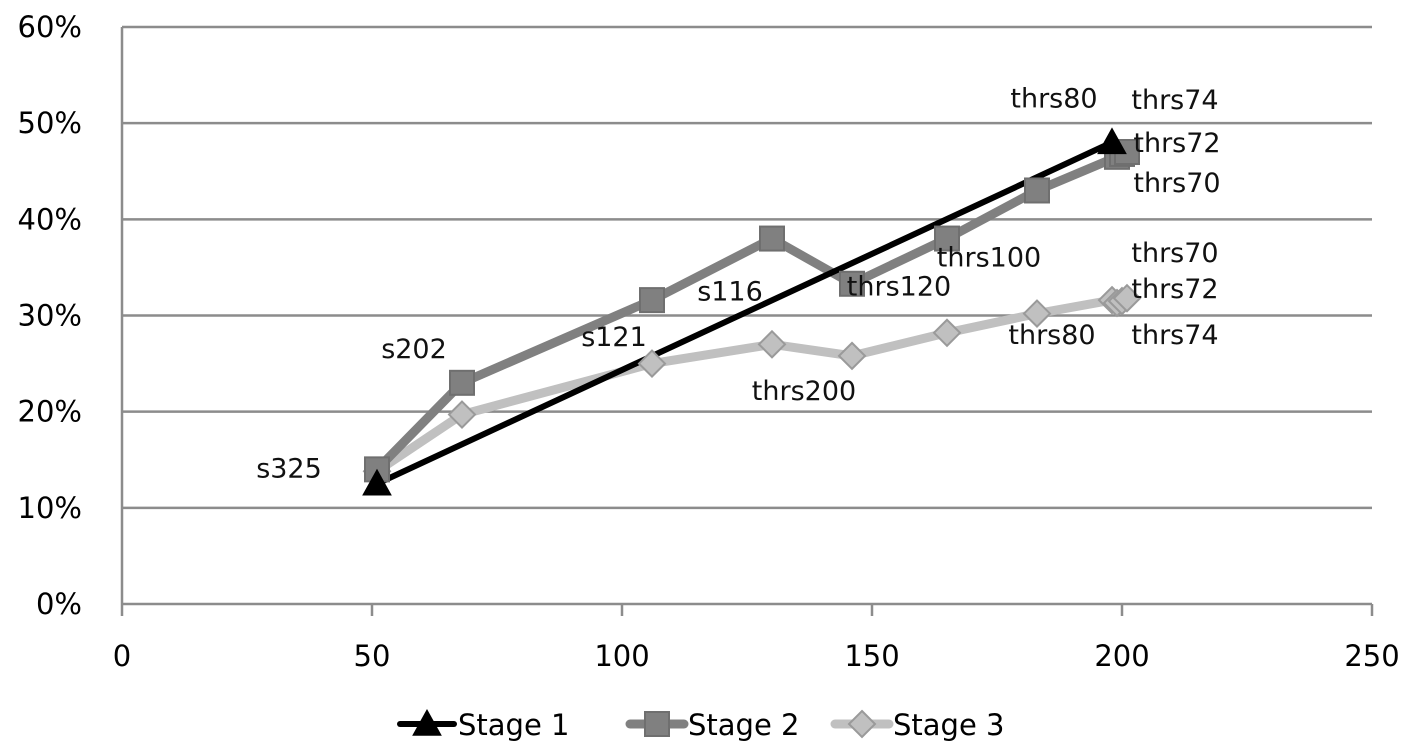  Describe the element at coordinates (871, 656) in the screenshot. I see `x-tick-label: 150` at that location.